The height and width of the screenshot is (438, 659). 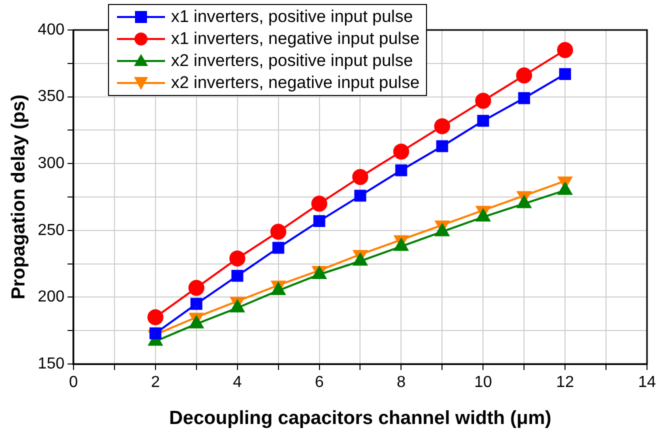 What do you see at coordinates (51, 97) in the screenshot?
I see `y-tick-label: 350` at bounding box center [51, 97].